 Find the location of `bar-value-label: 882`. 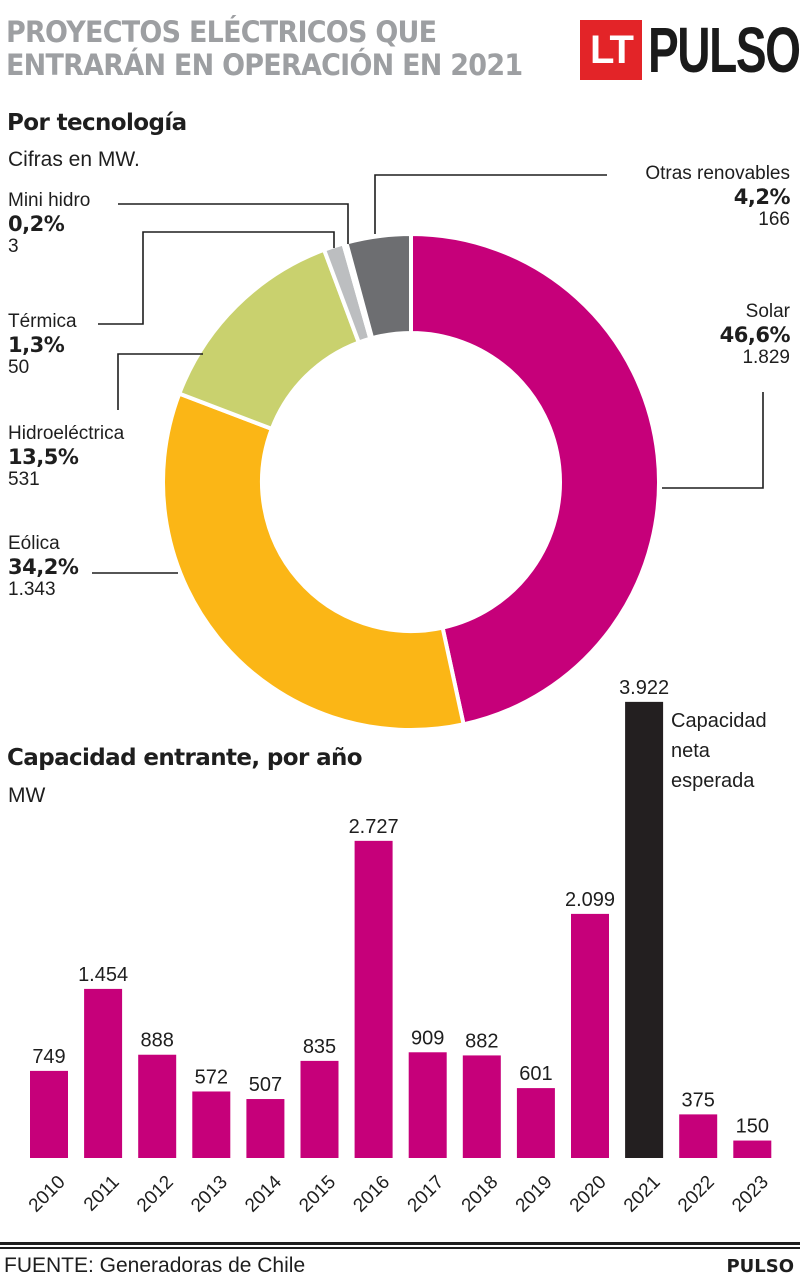

bar-value-label: 882 is located at coordinates (481, 1041).